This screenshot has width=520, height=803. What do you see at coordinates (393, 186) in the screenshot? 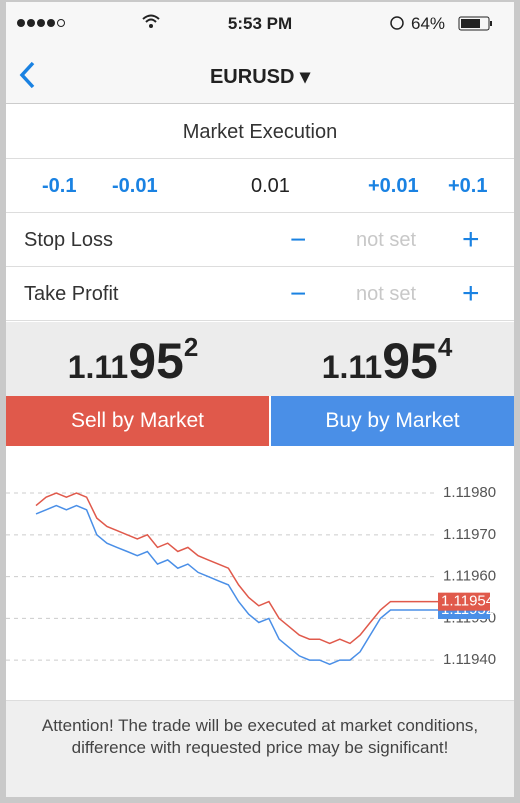
I see `volume-step: +0.01` at bounding box center [393, 186].